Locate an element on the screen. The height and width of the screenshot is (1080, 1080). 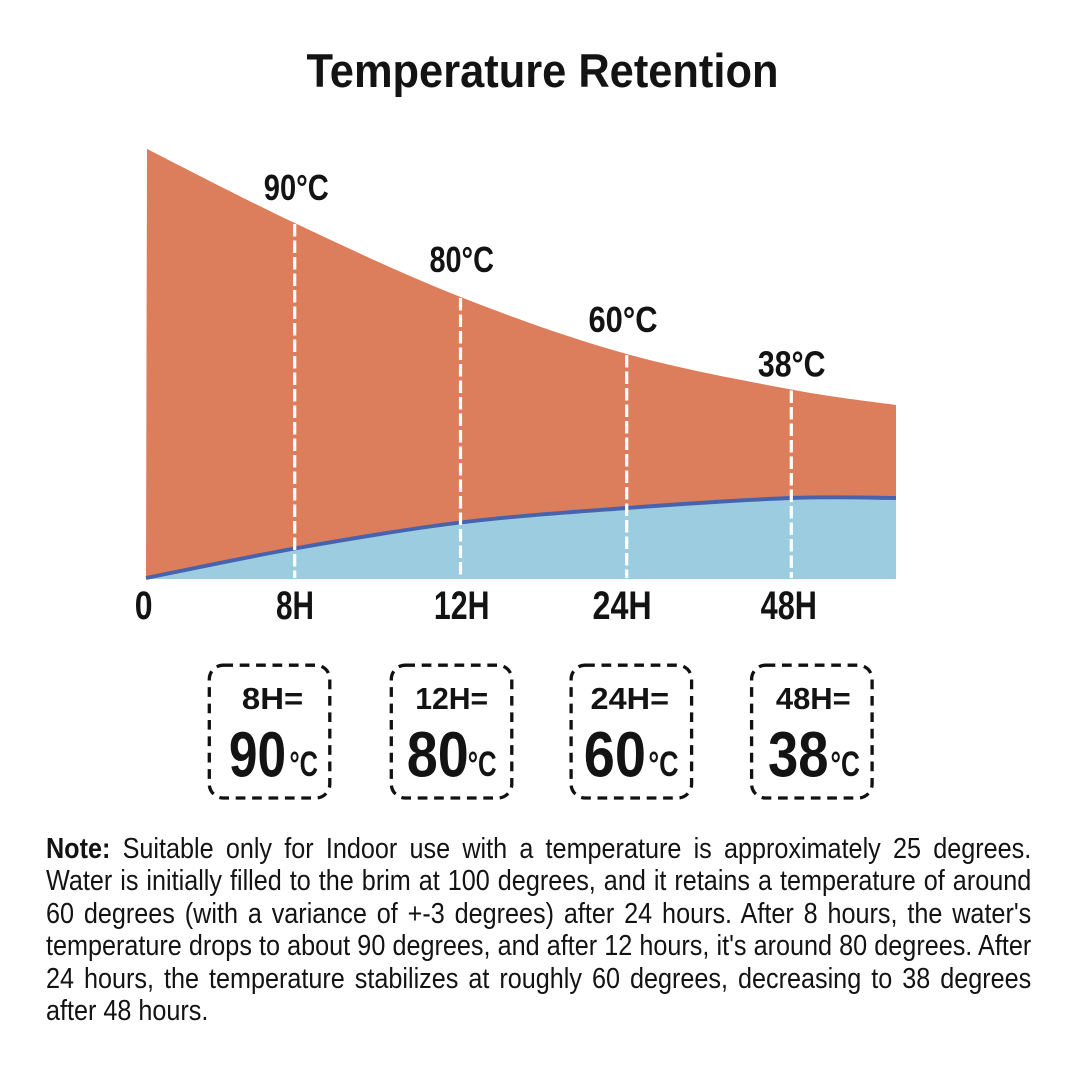
svg-text: 48H= is located at coordinates (813, 699).